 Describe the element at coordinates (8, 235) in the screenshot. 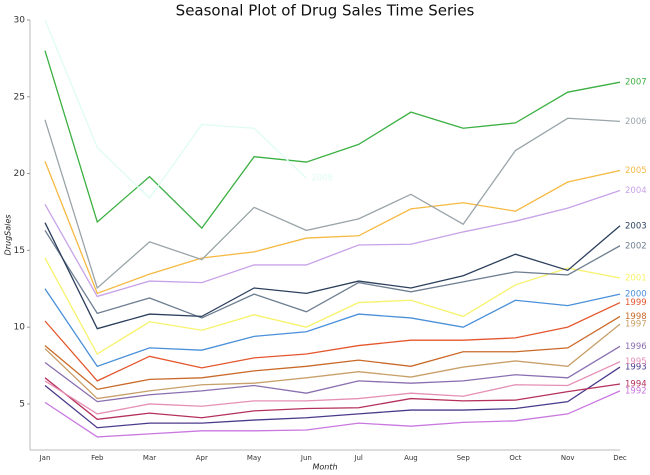

I see `y-axis-label: DrugSales` at that location.